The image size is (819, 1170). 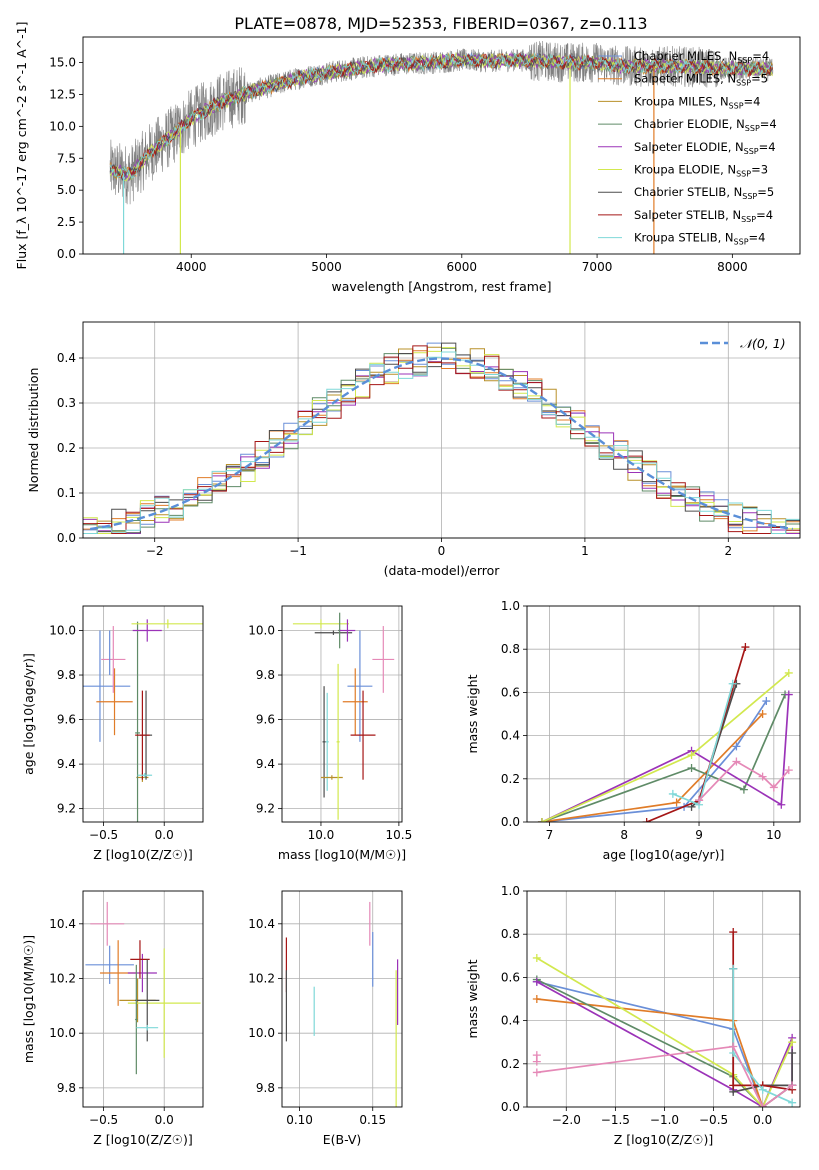 I want to click on axes-ebv_mass: 0.10 0.15 9.8 10.0 10.2 10.4 E(B-V), so click(x=325, y=1018).